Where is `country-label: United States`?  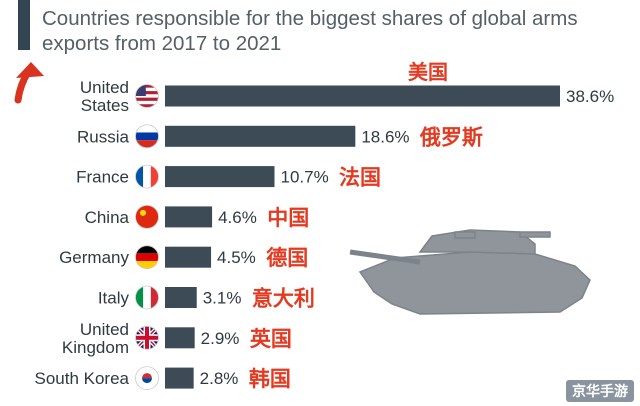
country-label: United States is located at coordinates (104, 96).